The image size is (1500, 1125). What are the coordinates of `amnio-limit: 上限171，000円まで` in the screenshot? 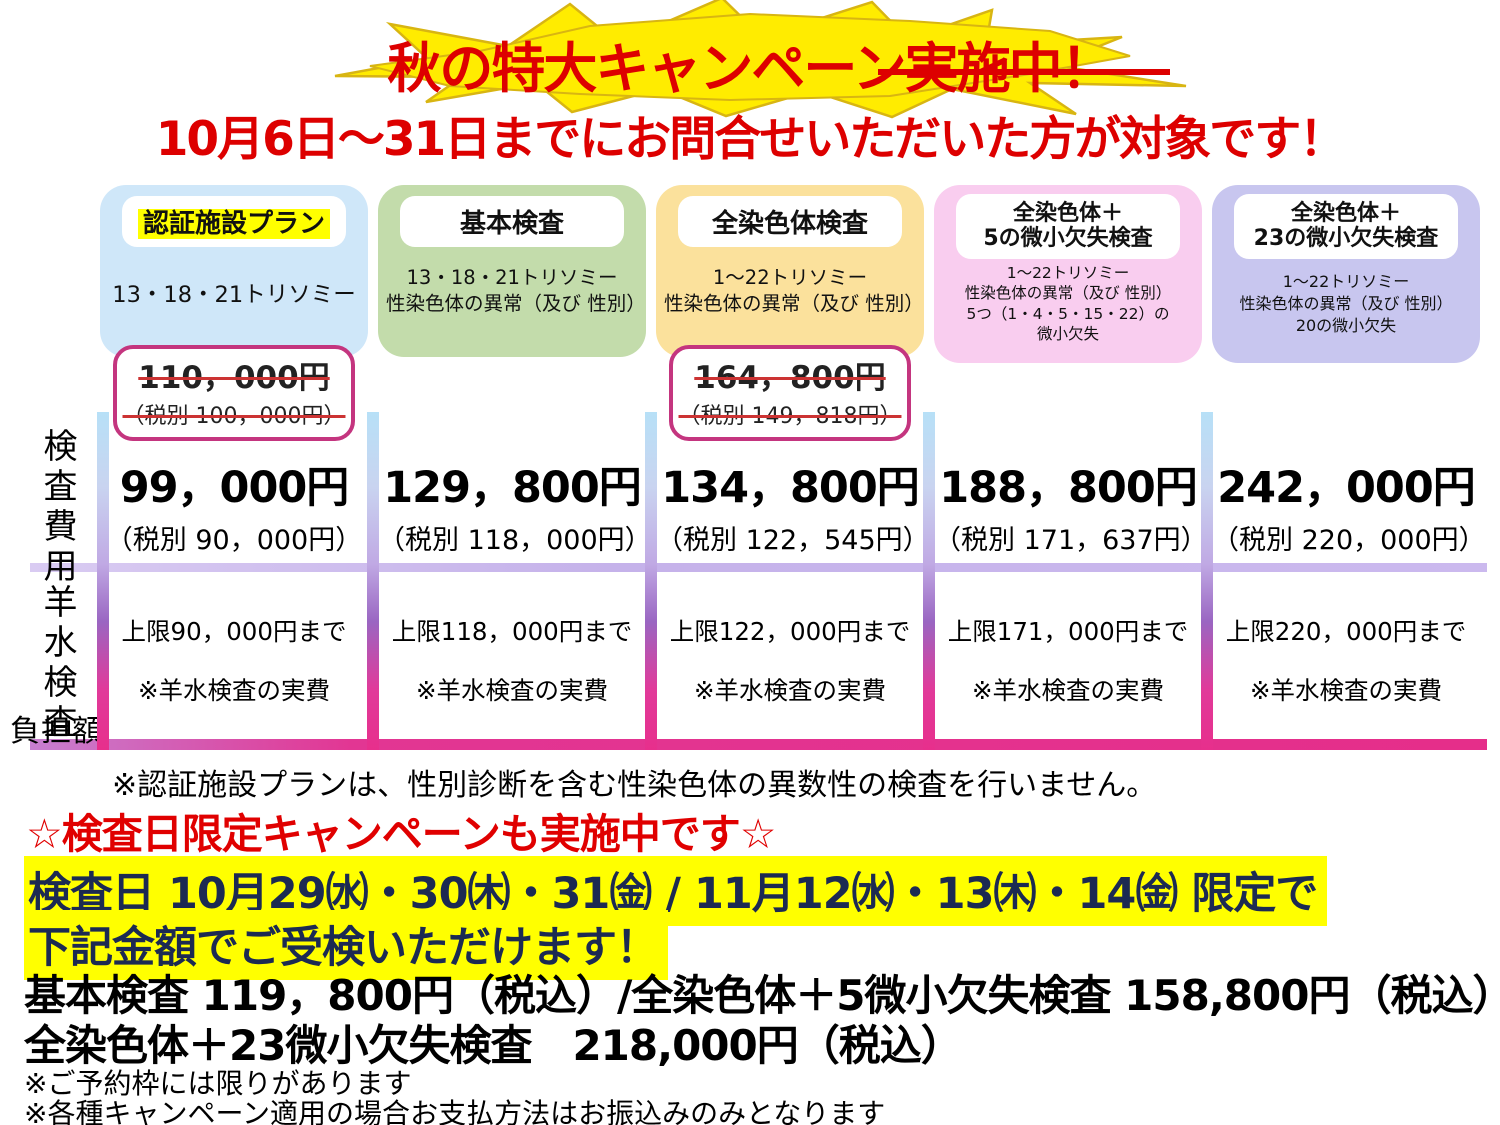 It's located at (1068, 631).